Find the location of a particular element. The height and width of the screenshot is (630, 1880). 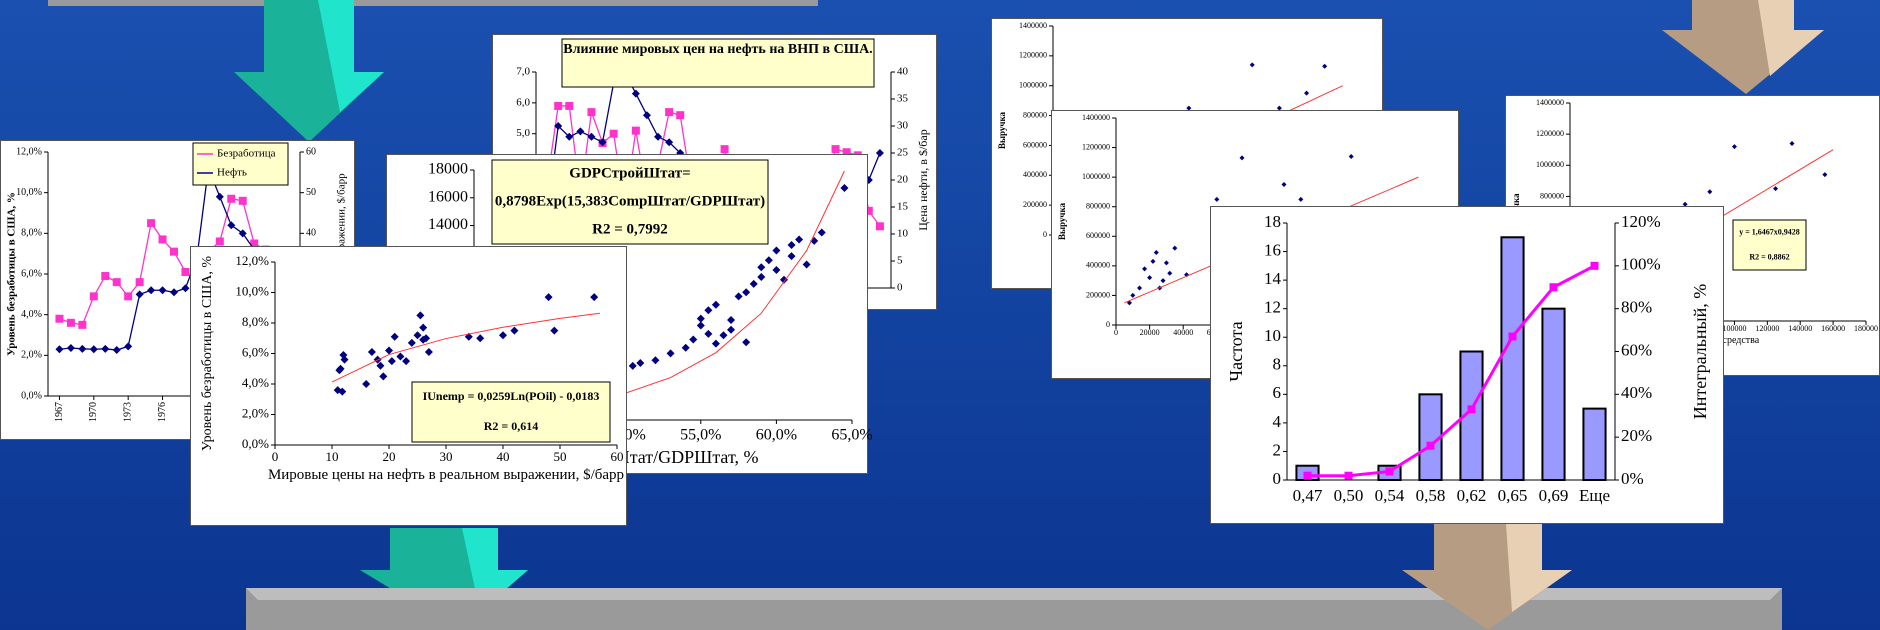

y-tick-label: 600000 is located at coordinates (1035, 144).